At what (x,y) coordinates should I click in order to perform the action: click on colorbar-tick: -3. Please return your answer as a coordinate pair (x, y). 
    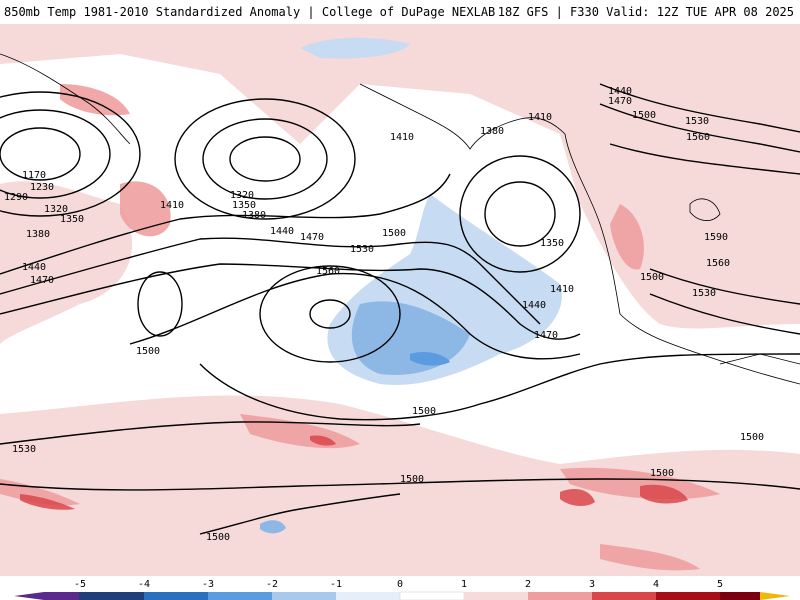
    Looking at the image, I should click on (208, 584).